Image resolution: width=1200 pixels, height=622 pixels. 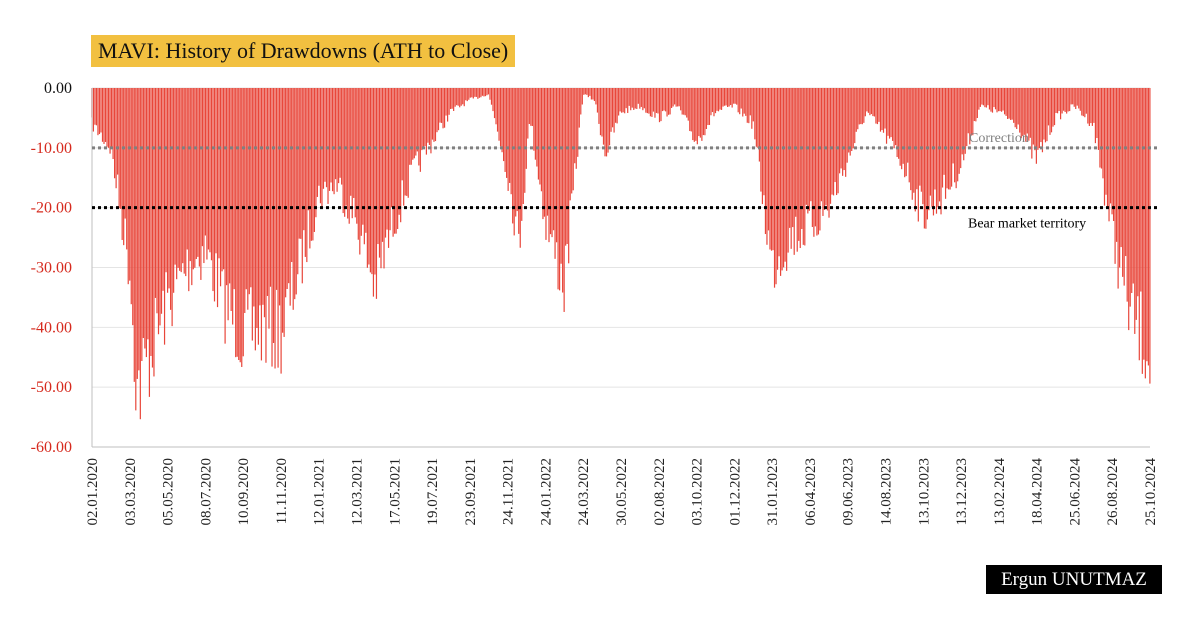 What do you see at coordinates (433, 492) in the screenshot?
I see `x-tick-label: 19.07.2021` at bounding box center [433, 492].